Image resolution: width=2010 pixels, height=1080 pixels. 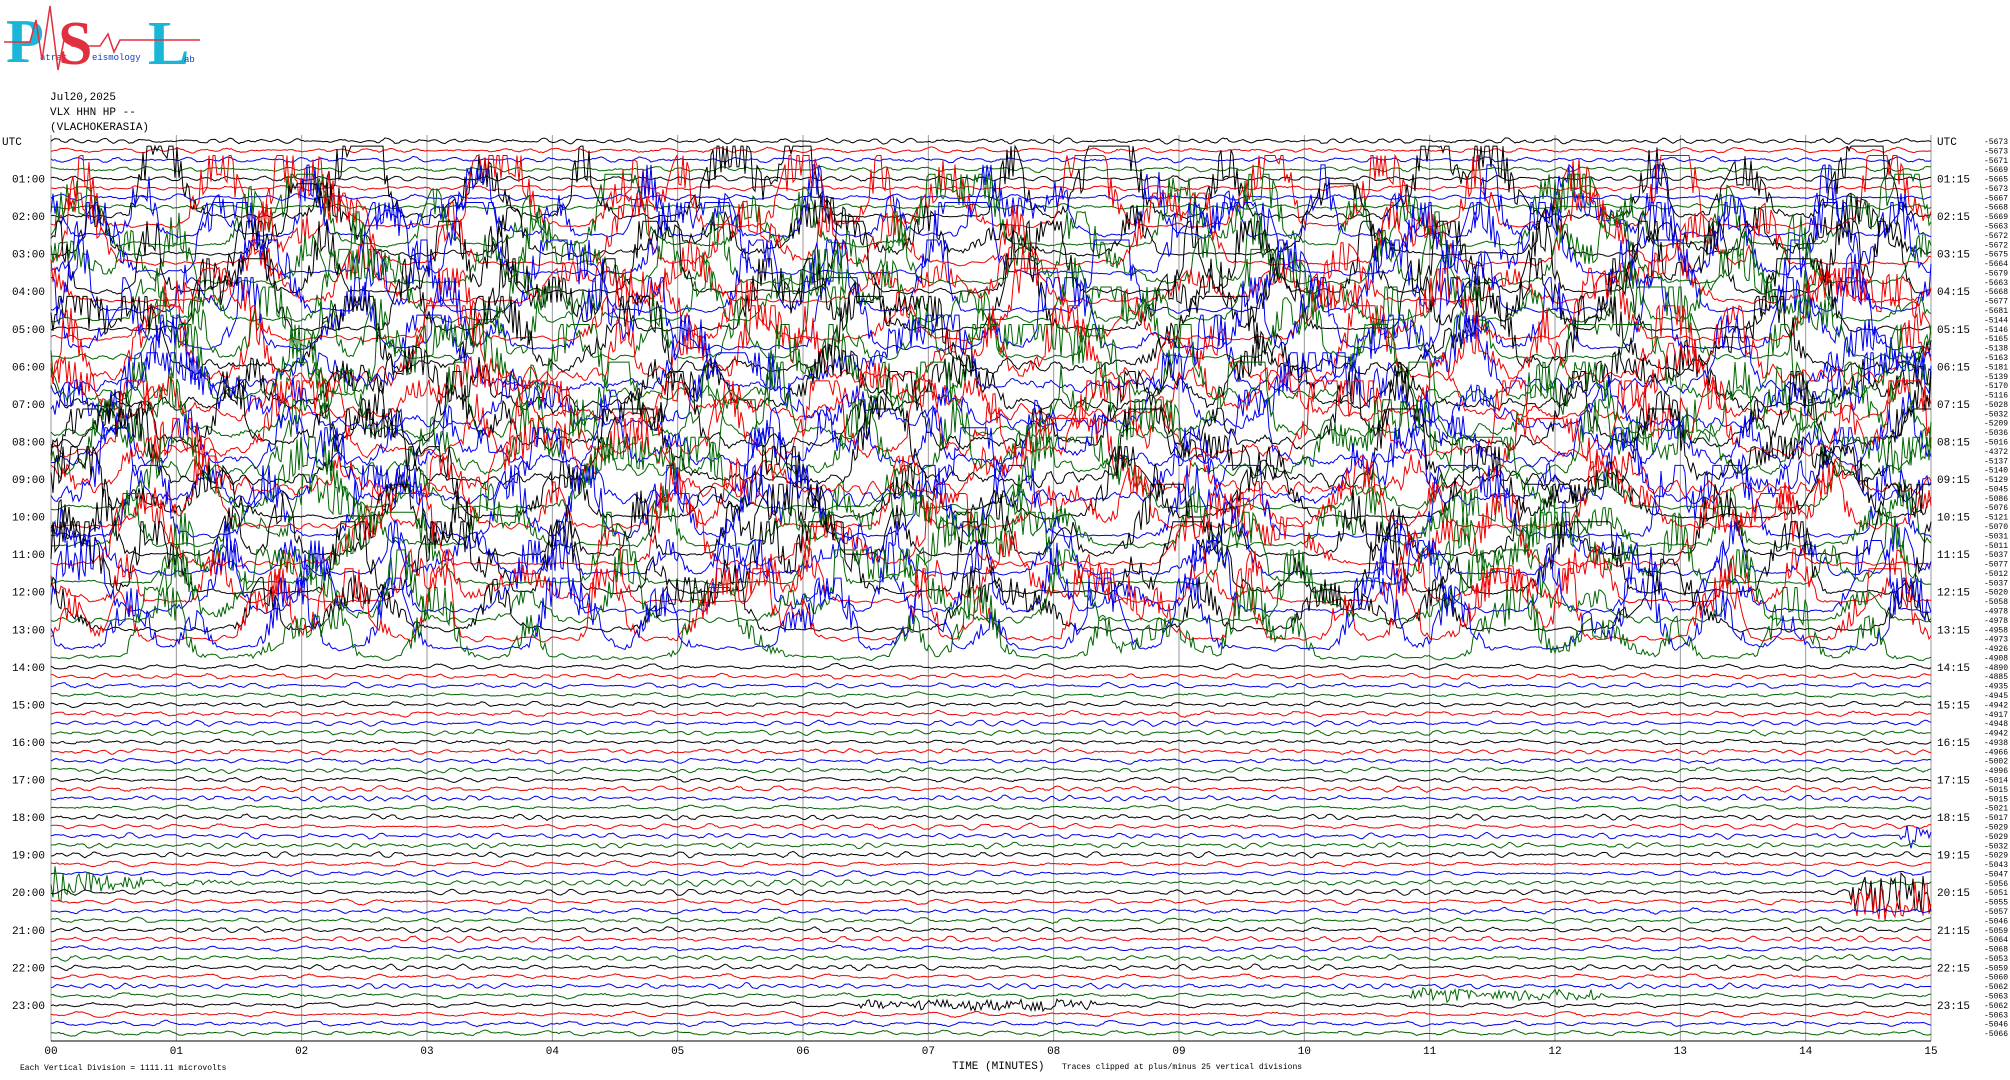 What do you see at coordinates (1996, 809) in the screenshot?
I see `row-offset: -5021` at bounding box center [1996, 809].